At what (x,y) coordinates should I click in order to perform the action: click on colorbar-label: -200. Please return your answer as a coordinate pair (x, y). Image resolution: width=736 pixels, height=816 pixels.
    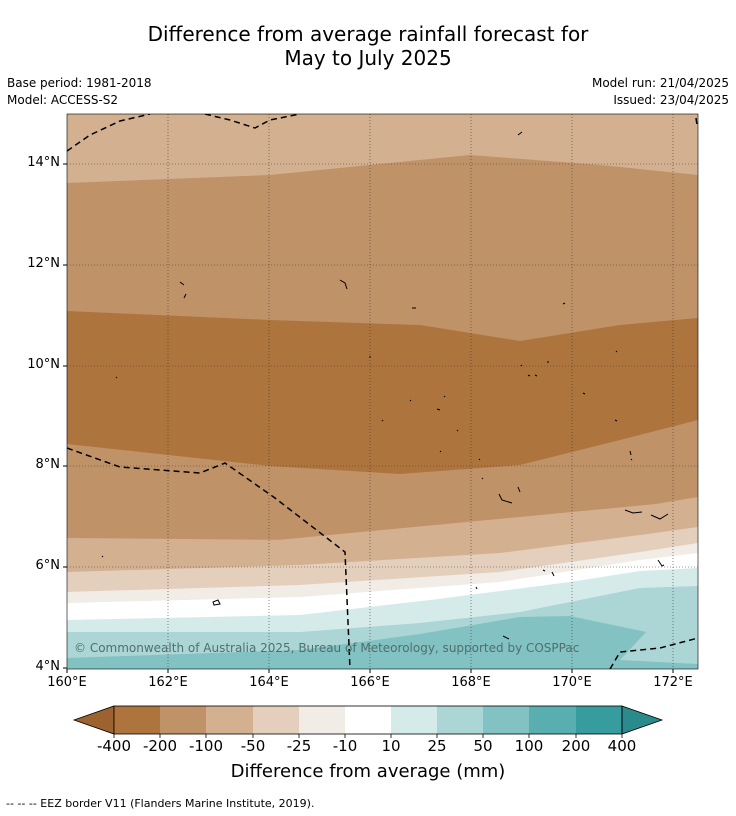
    Looking at the image, I should click on (160, 746).